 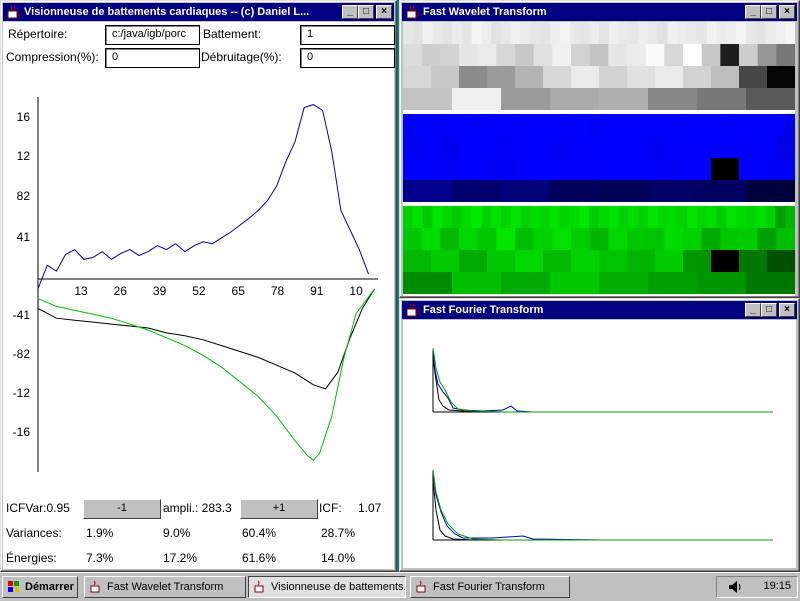 I want to click on x-tick-label: 65, so click(x=239, y=291).